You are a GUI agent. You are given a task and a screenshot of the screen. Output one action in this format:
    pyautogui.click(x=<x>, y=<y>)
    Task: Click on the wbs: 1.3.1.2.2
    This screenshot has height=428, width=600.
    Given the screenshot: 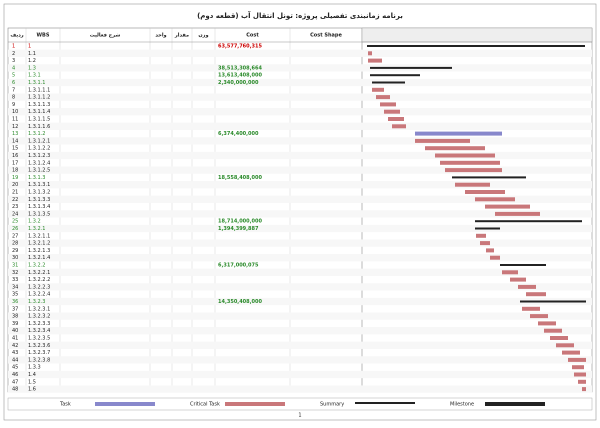 What is the action you would take?
    pyautogui.click(x=39, y=149)
    